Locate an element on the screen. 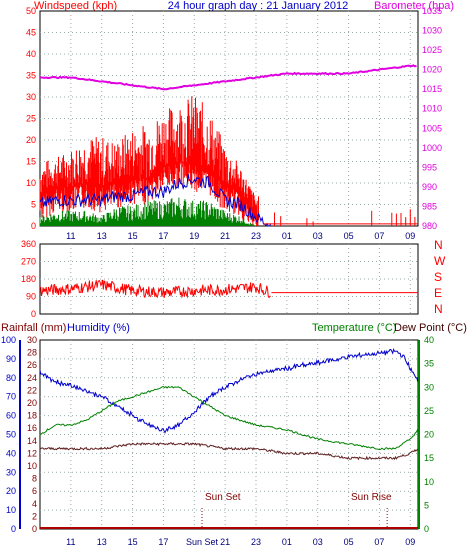 This screenshot has width=468, height=555. rain-tick-label: 22 is located at coordinates (32, 390).